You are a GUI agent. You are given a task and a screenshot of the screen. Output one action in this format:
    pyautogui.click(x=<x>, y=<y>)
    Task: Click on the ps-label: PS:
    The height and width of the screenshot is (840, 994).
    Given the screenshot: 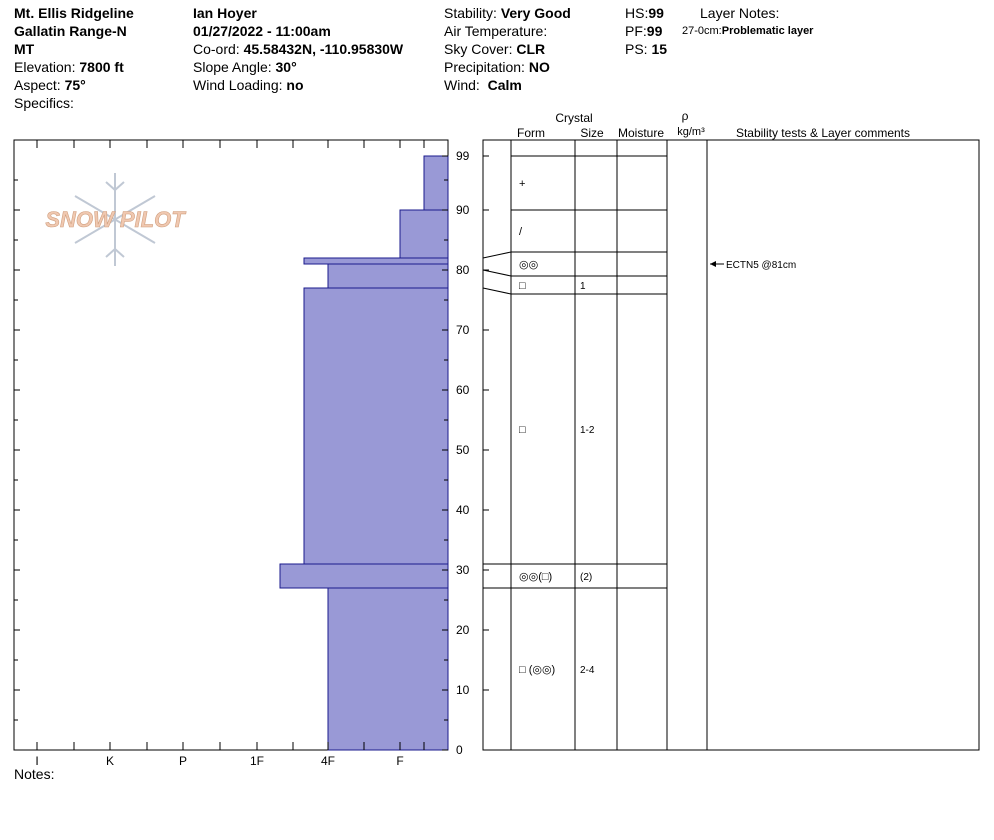 What is the action you would take?
    pyautogui.click(x=636, y=49)
    